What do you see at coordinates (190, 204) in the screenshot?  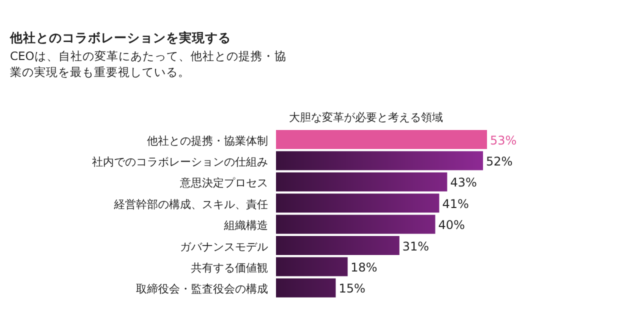 I see `y-tick-label: 経営幹部の構成、スキル、責任` at bounding box center [190, 204].